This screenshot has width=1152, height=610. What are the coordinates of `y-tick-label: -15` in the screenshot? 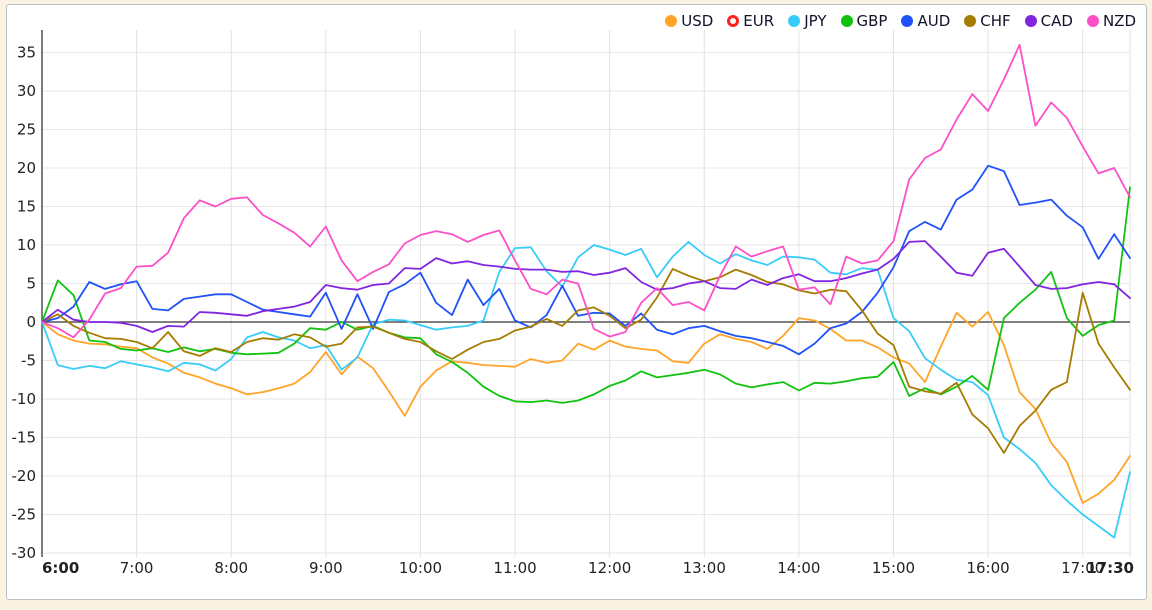 It's located at (24, 438).